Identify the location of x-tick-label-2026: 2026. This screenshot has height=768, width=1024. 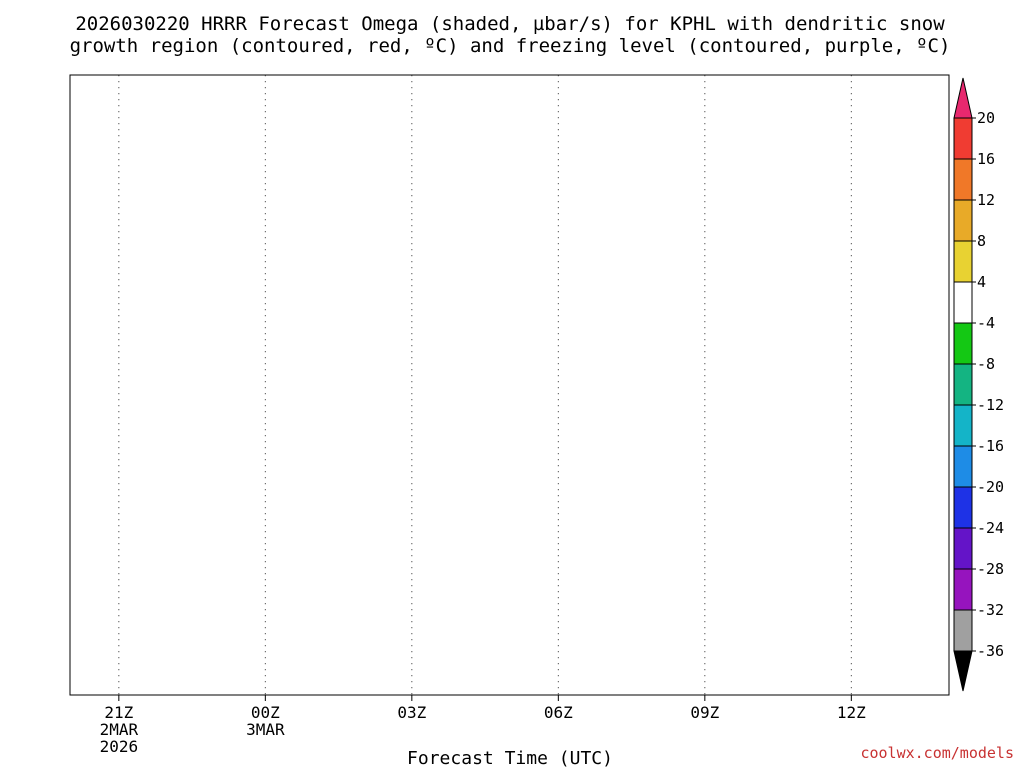
(119, 746).